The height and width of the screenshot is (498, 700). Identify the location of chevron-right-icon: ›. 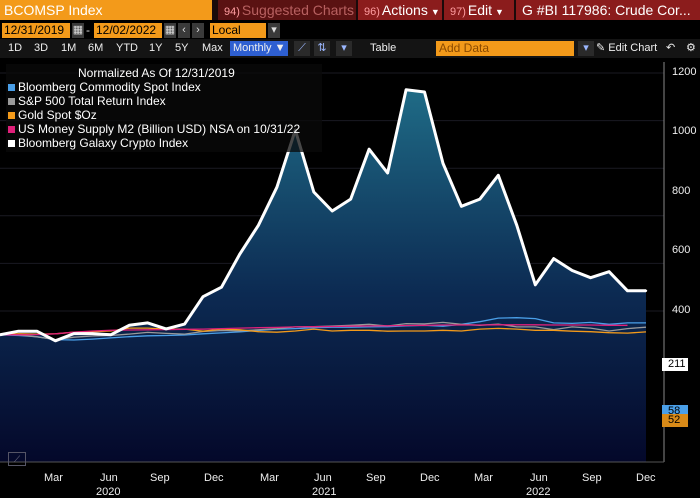
(198, 30).